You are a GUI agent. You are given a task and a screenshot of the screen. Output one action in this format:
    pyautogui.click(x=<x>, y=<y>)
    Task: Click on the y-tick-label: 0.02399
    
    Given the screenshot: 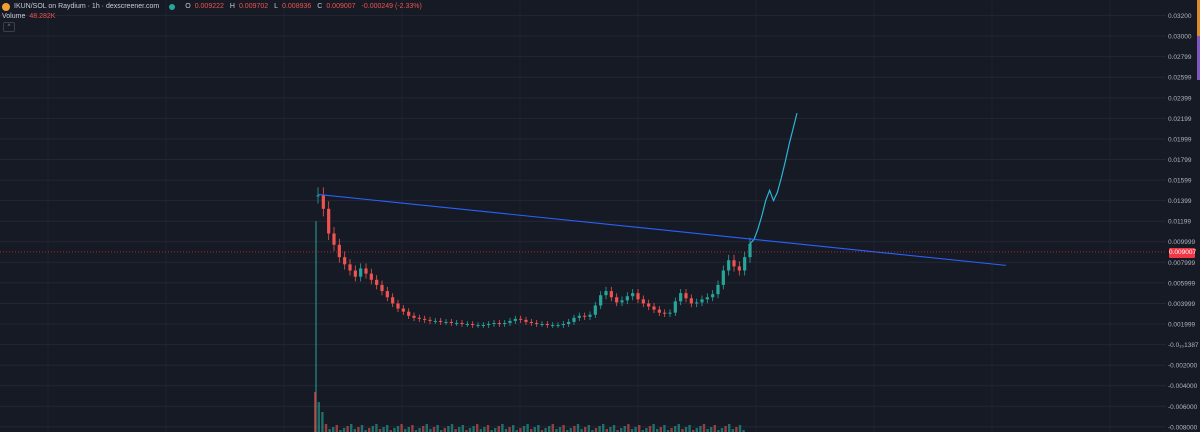 What is the action you would take?
    pyautogui.click(x=1180, y=98)
    